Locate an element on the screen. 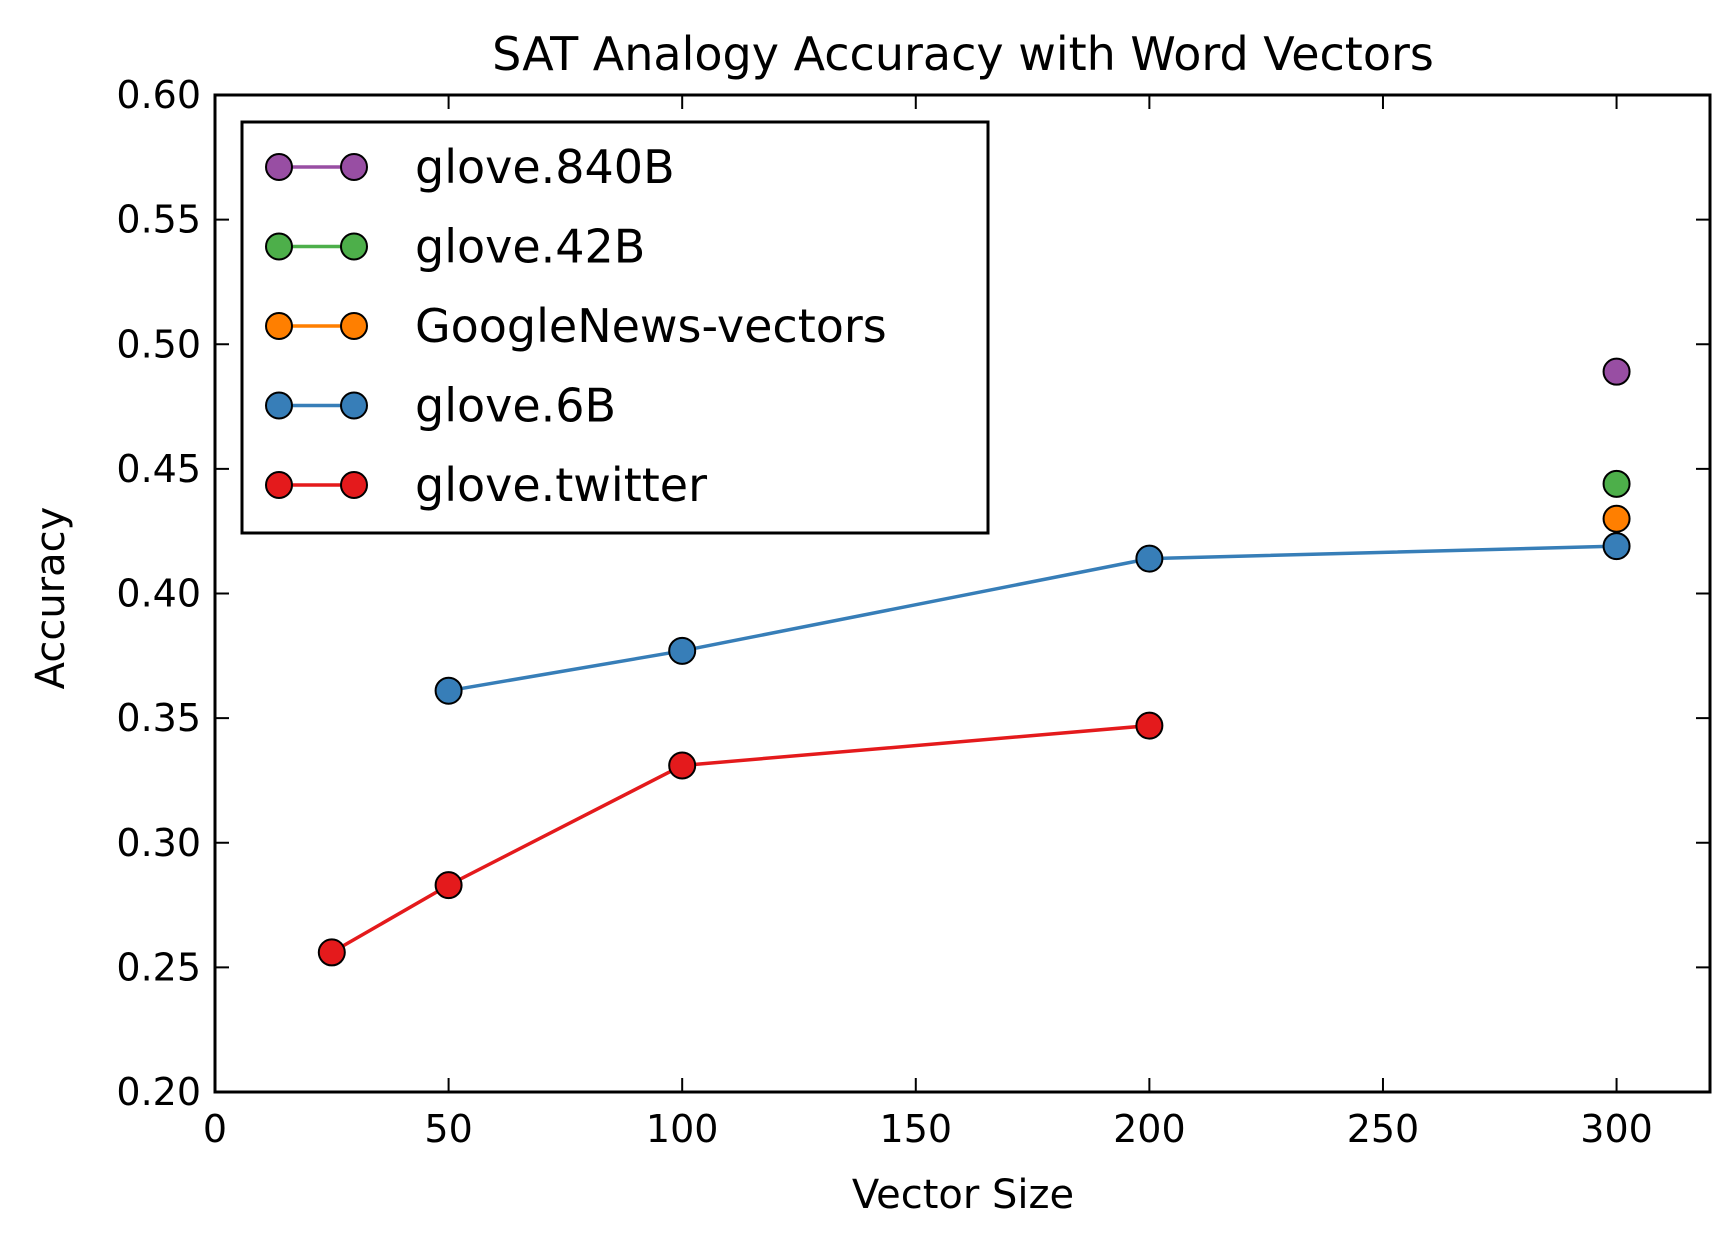 This screenshot has width=1734, height=1245. x-tick-label: 150 is located at coordinates (916, 1129).